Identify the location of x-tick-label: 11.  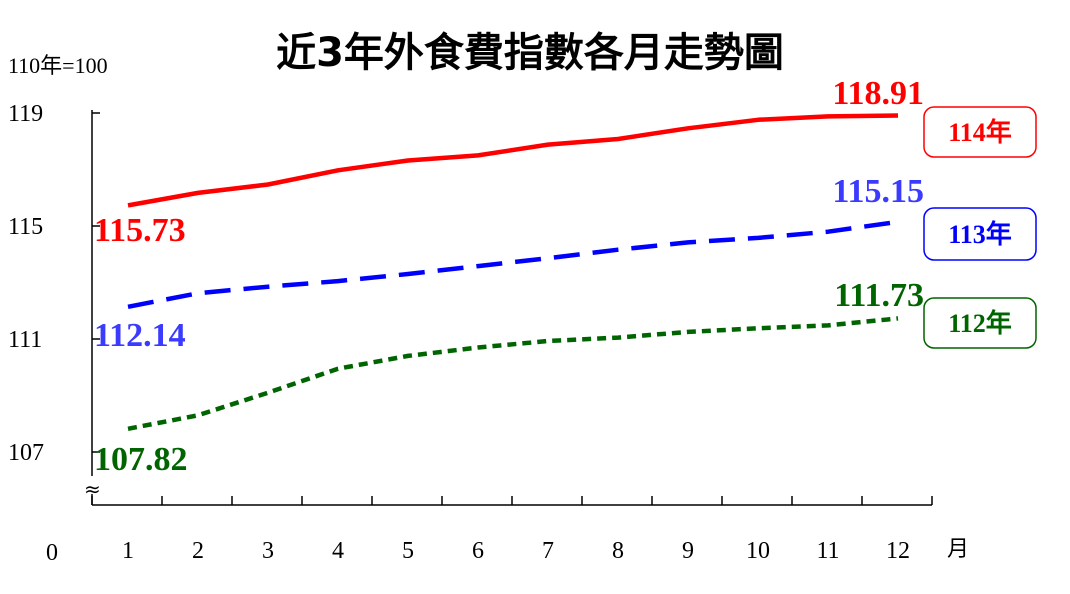
(827, 551).